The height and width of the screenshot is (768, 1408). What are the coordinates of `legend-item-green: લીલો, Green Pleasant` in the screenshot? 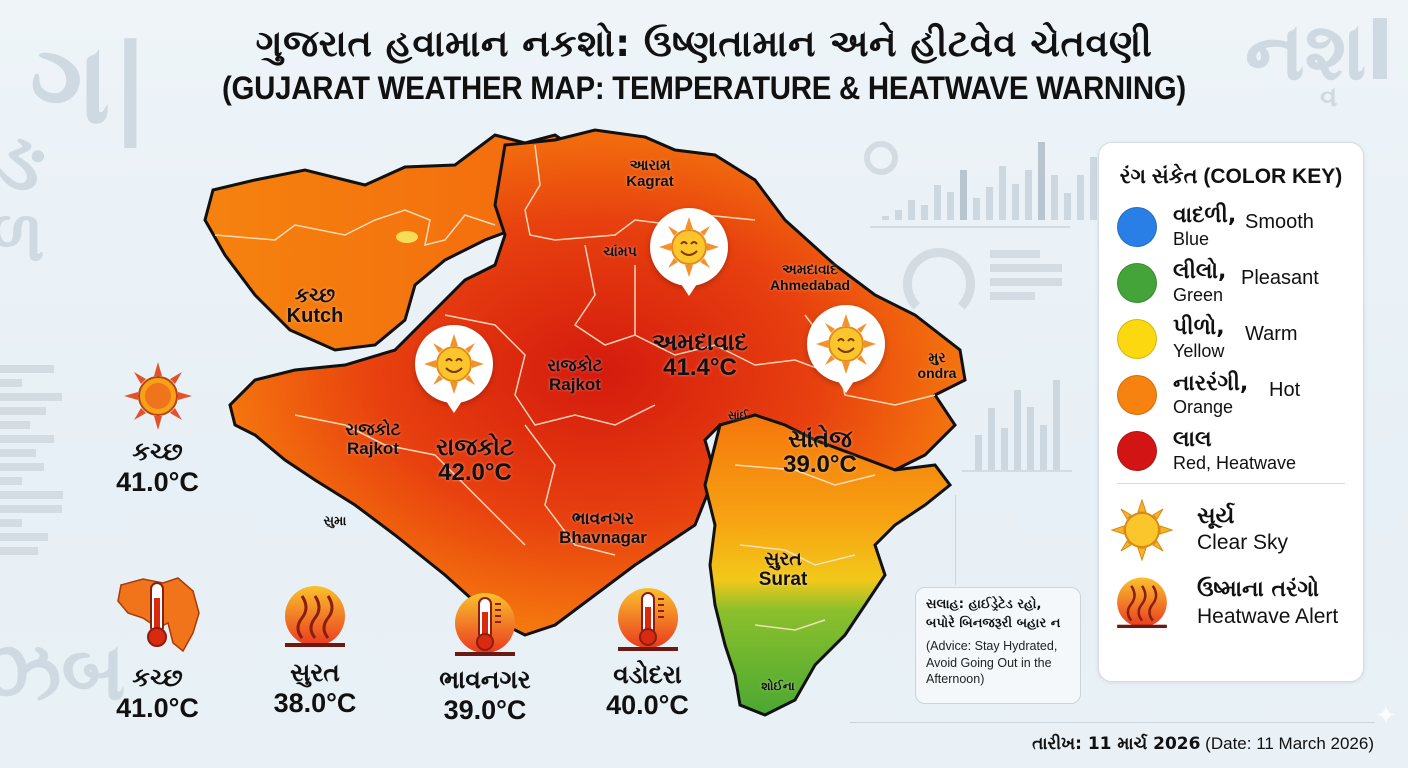 It's located at (1237, 284).